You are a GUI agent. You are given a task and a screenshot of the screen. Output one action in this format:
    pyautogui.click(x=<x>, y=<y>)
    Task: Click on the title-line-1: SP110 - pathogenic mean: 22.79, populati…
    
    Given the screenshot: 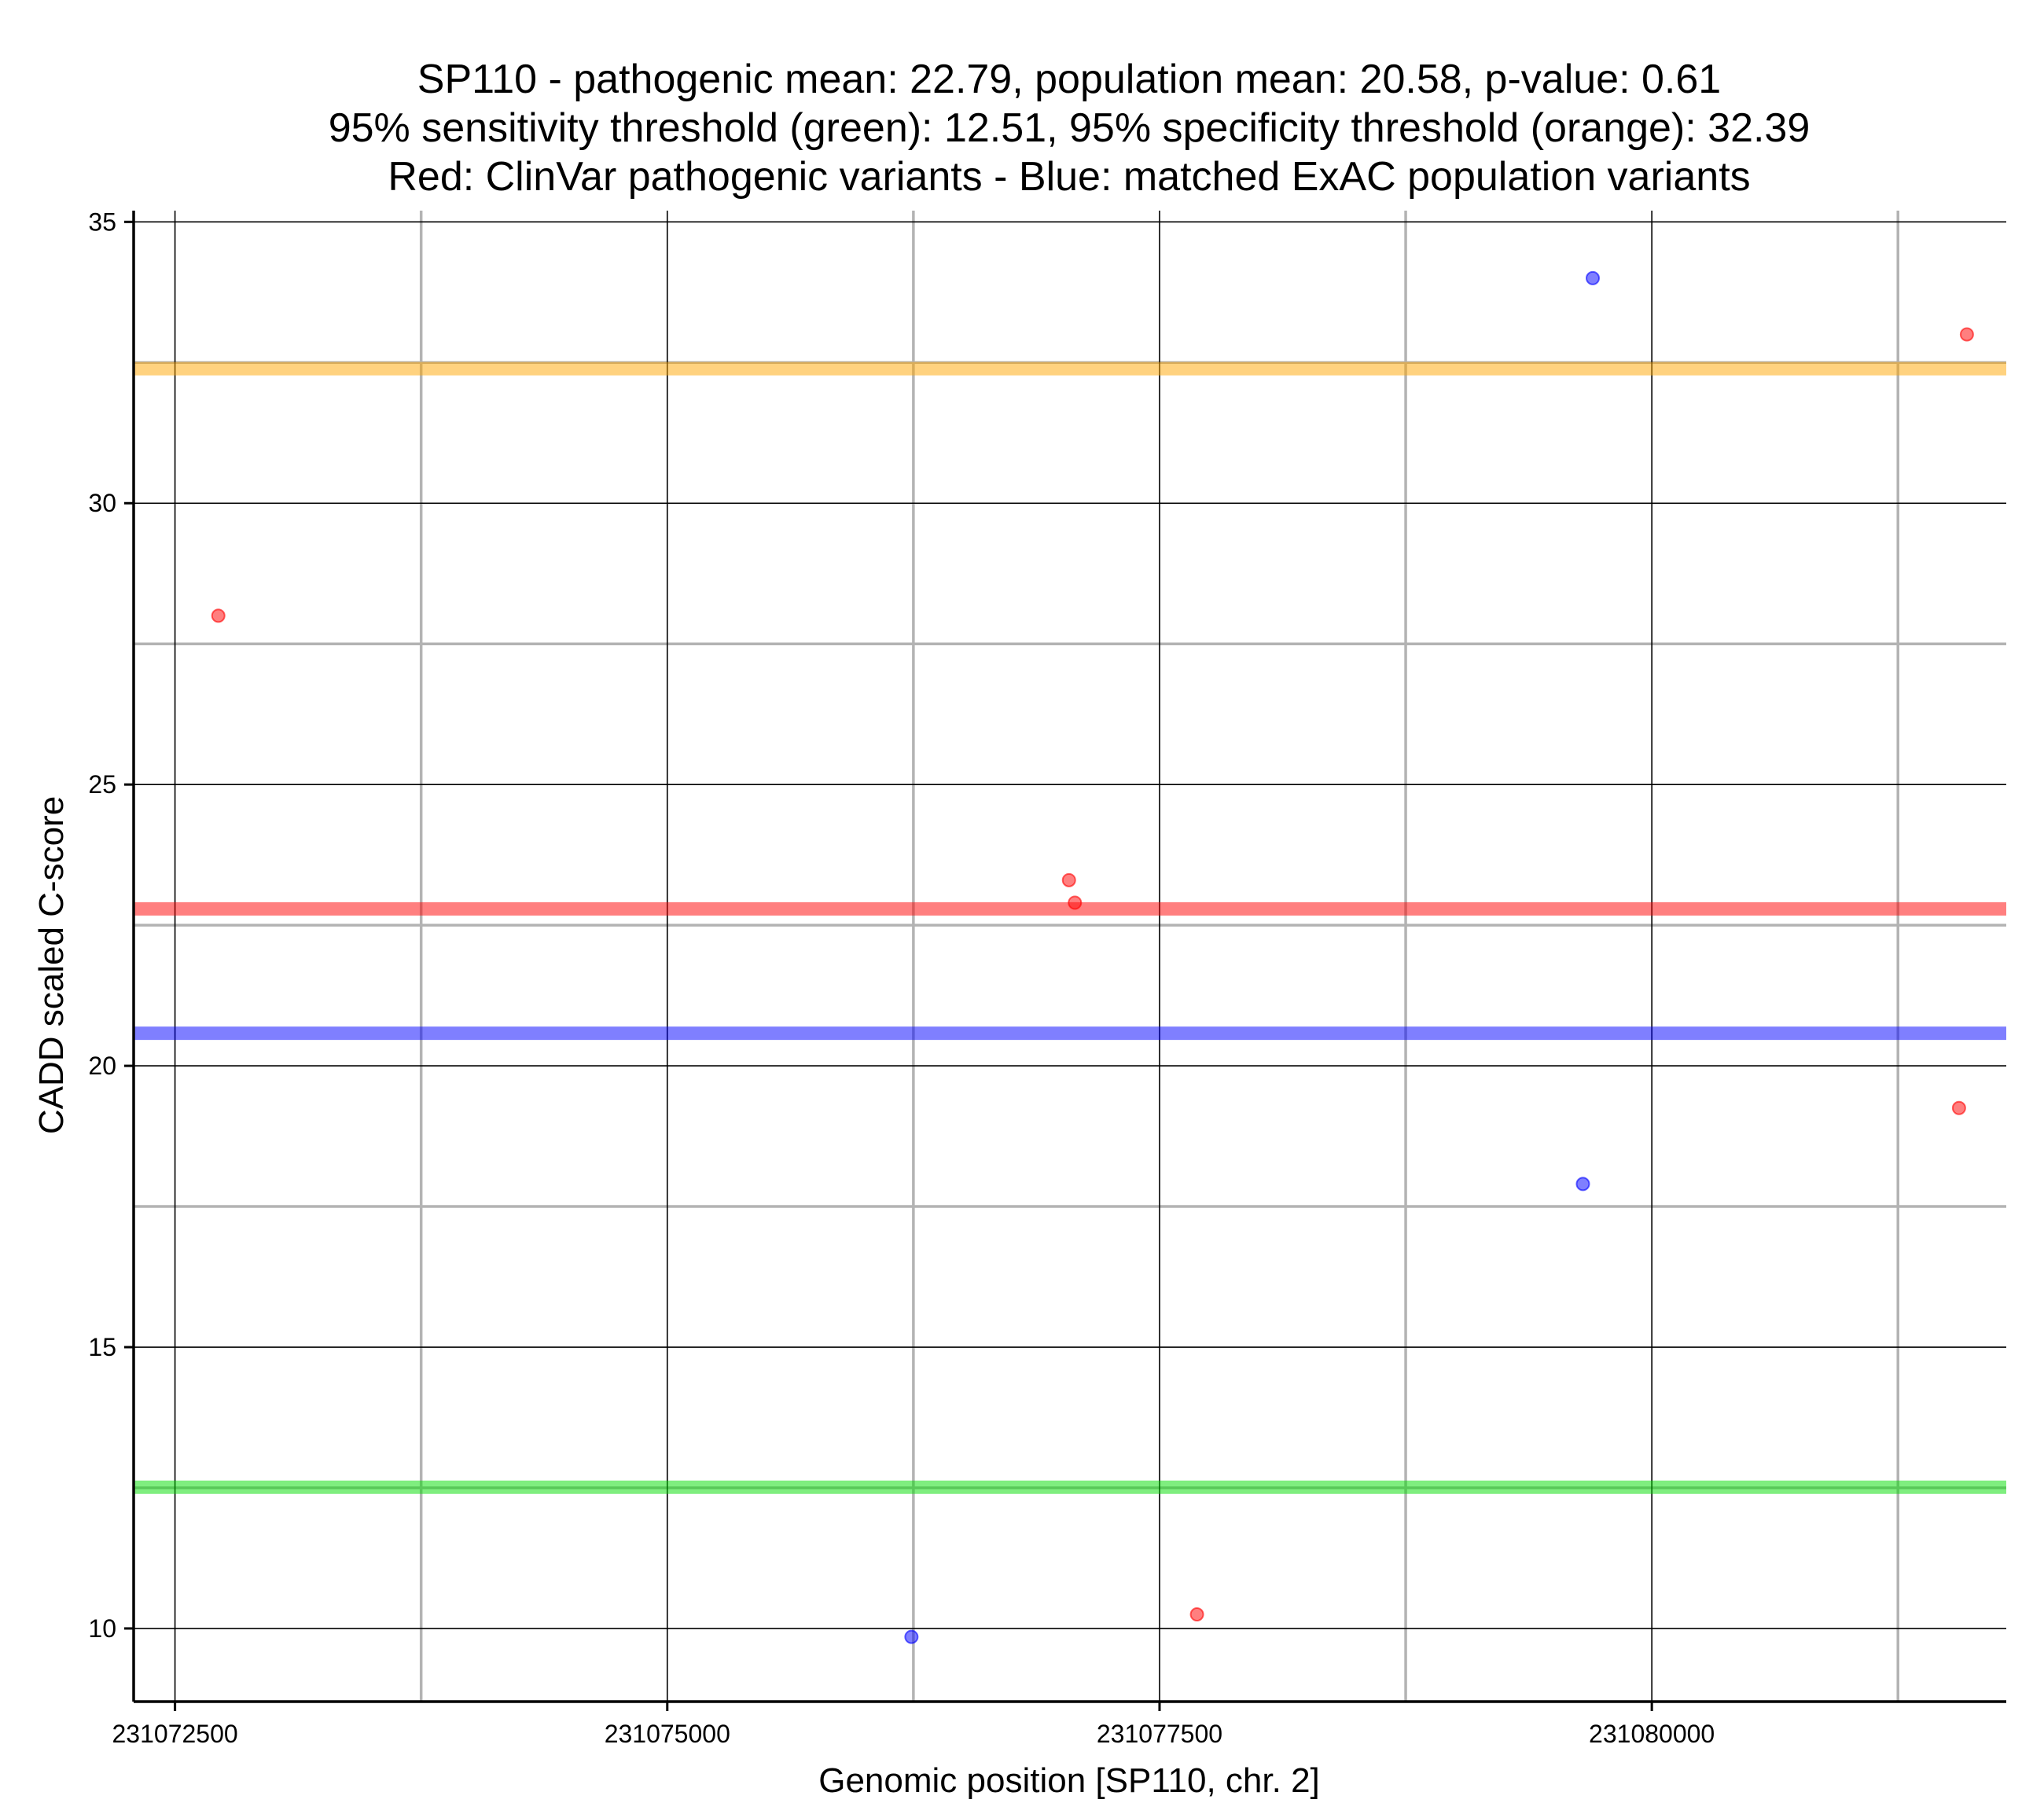 What is the action you would take?
    pyautogui.click(x=1069, y=79)
    